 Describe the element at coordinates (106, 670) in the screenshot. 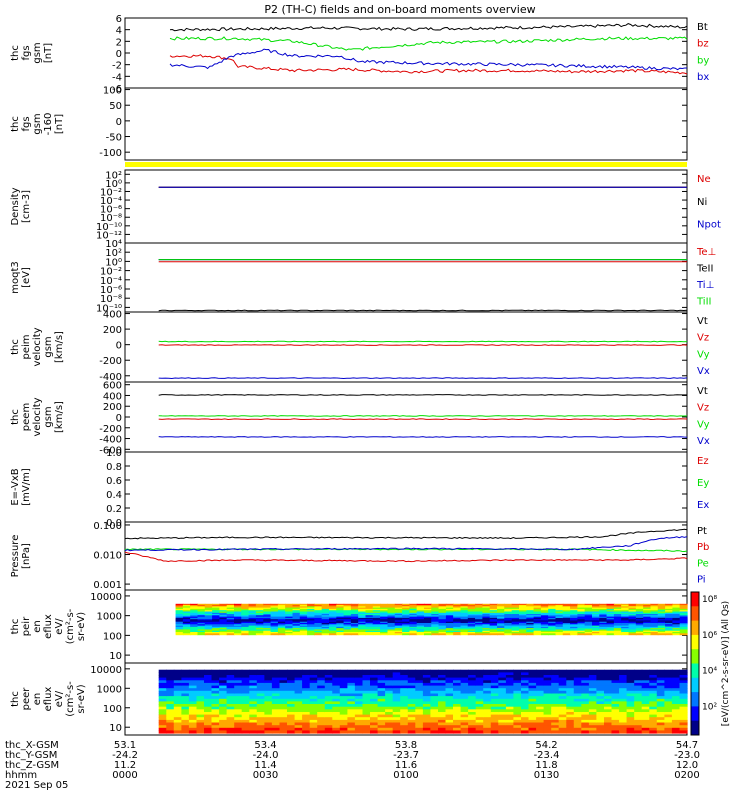

I see `y-tick-label: 10000` at that location.